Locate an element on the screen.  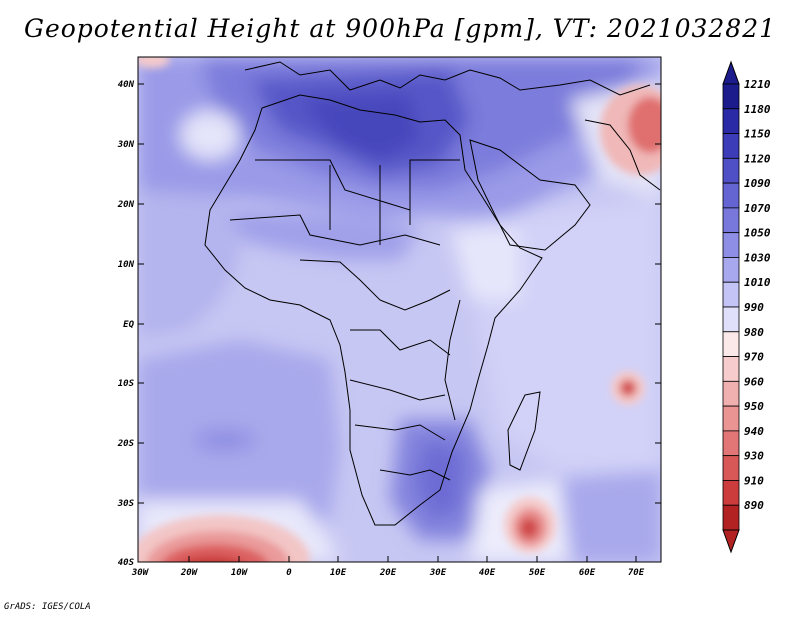
x-tick-label: 10W is located at coordinates (240, 573).